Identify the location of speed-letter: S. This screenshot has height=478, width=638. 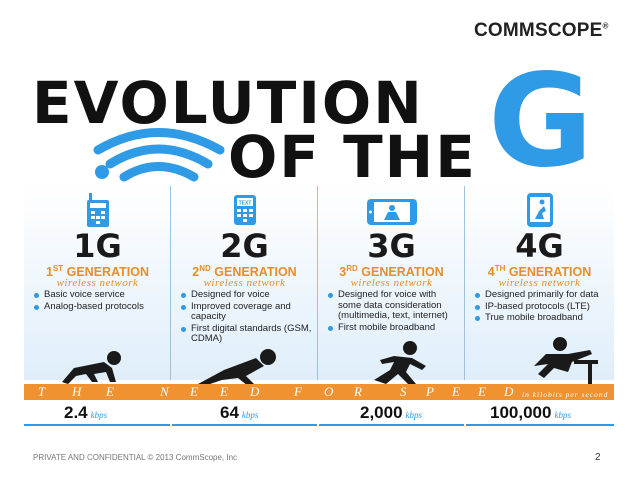
(403, 391).